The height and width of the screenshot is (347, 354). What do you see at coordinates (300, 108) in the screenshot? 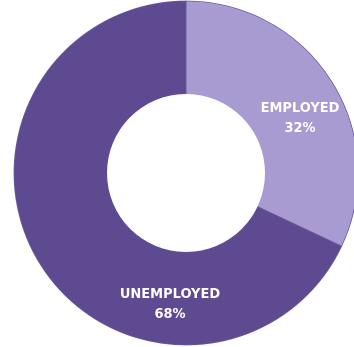
I see `slice-label-employed: EMPLOYED` at bounding box center [300, 108].